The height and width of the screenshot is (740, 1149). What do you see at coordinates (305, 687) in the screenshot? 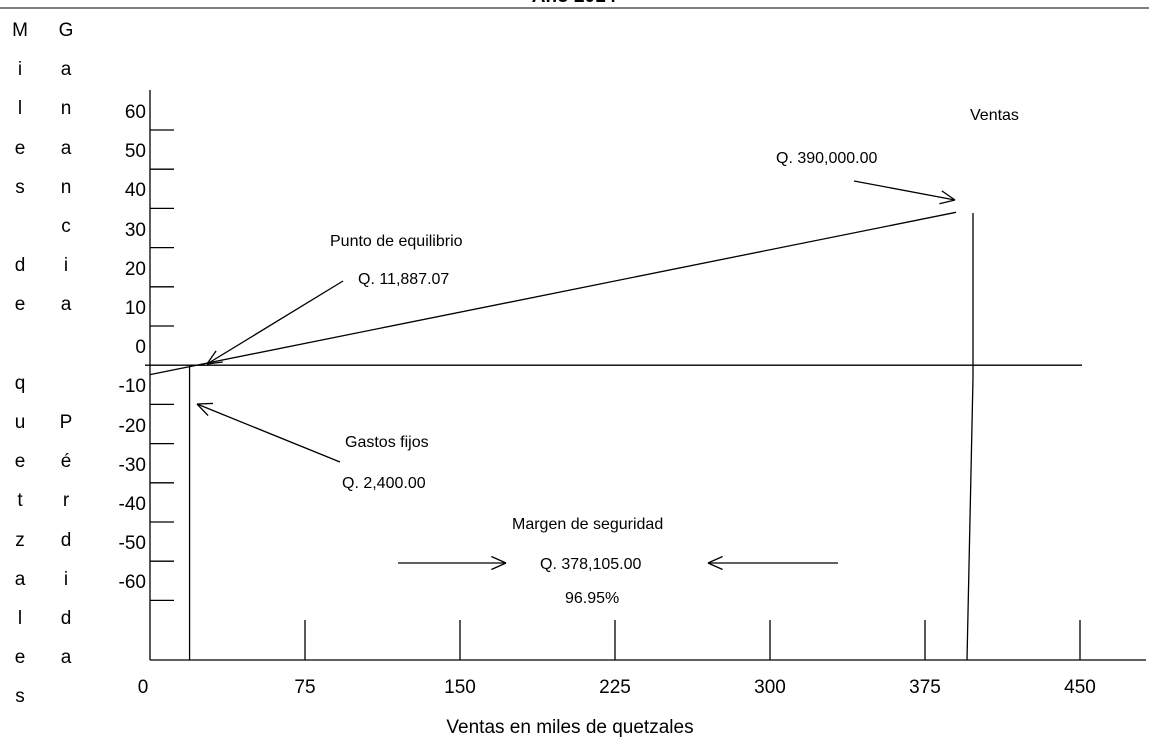
I see `x-tick-label: 75` at bounding box center [305, 687].